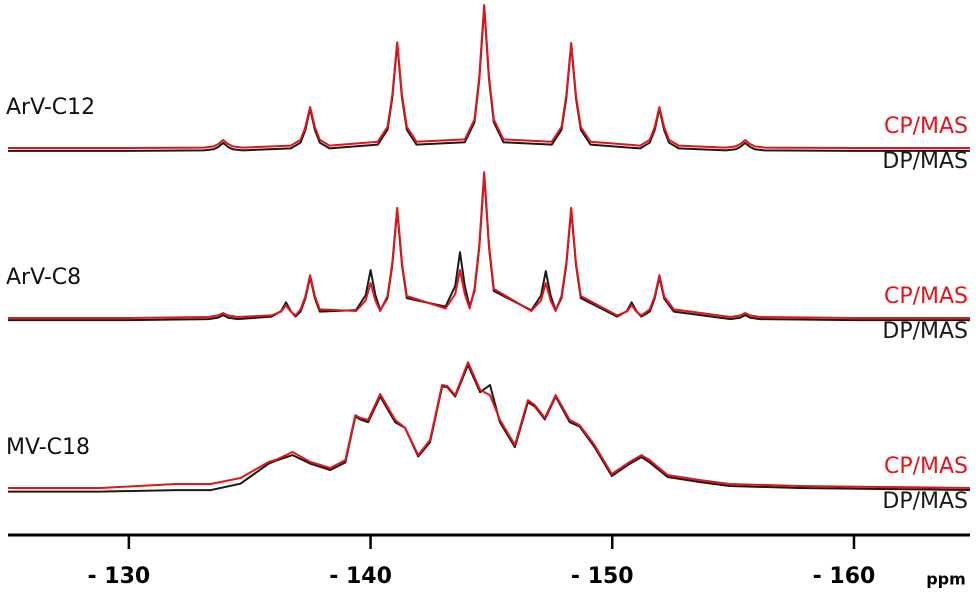 Image resolution: width=979 pixels, height=598 pixels. What do you see at coordinates (118, 576) in the screenshot?
I see `x-tick-label: - 130` at bounding box center [118, 576].